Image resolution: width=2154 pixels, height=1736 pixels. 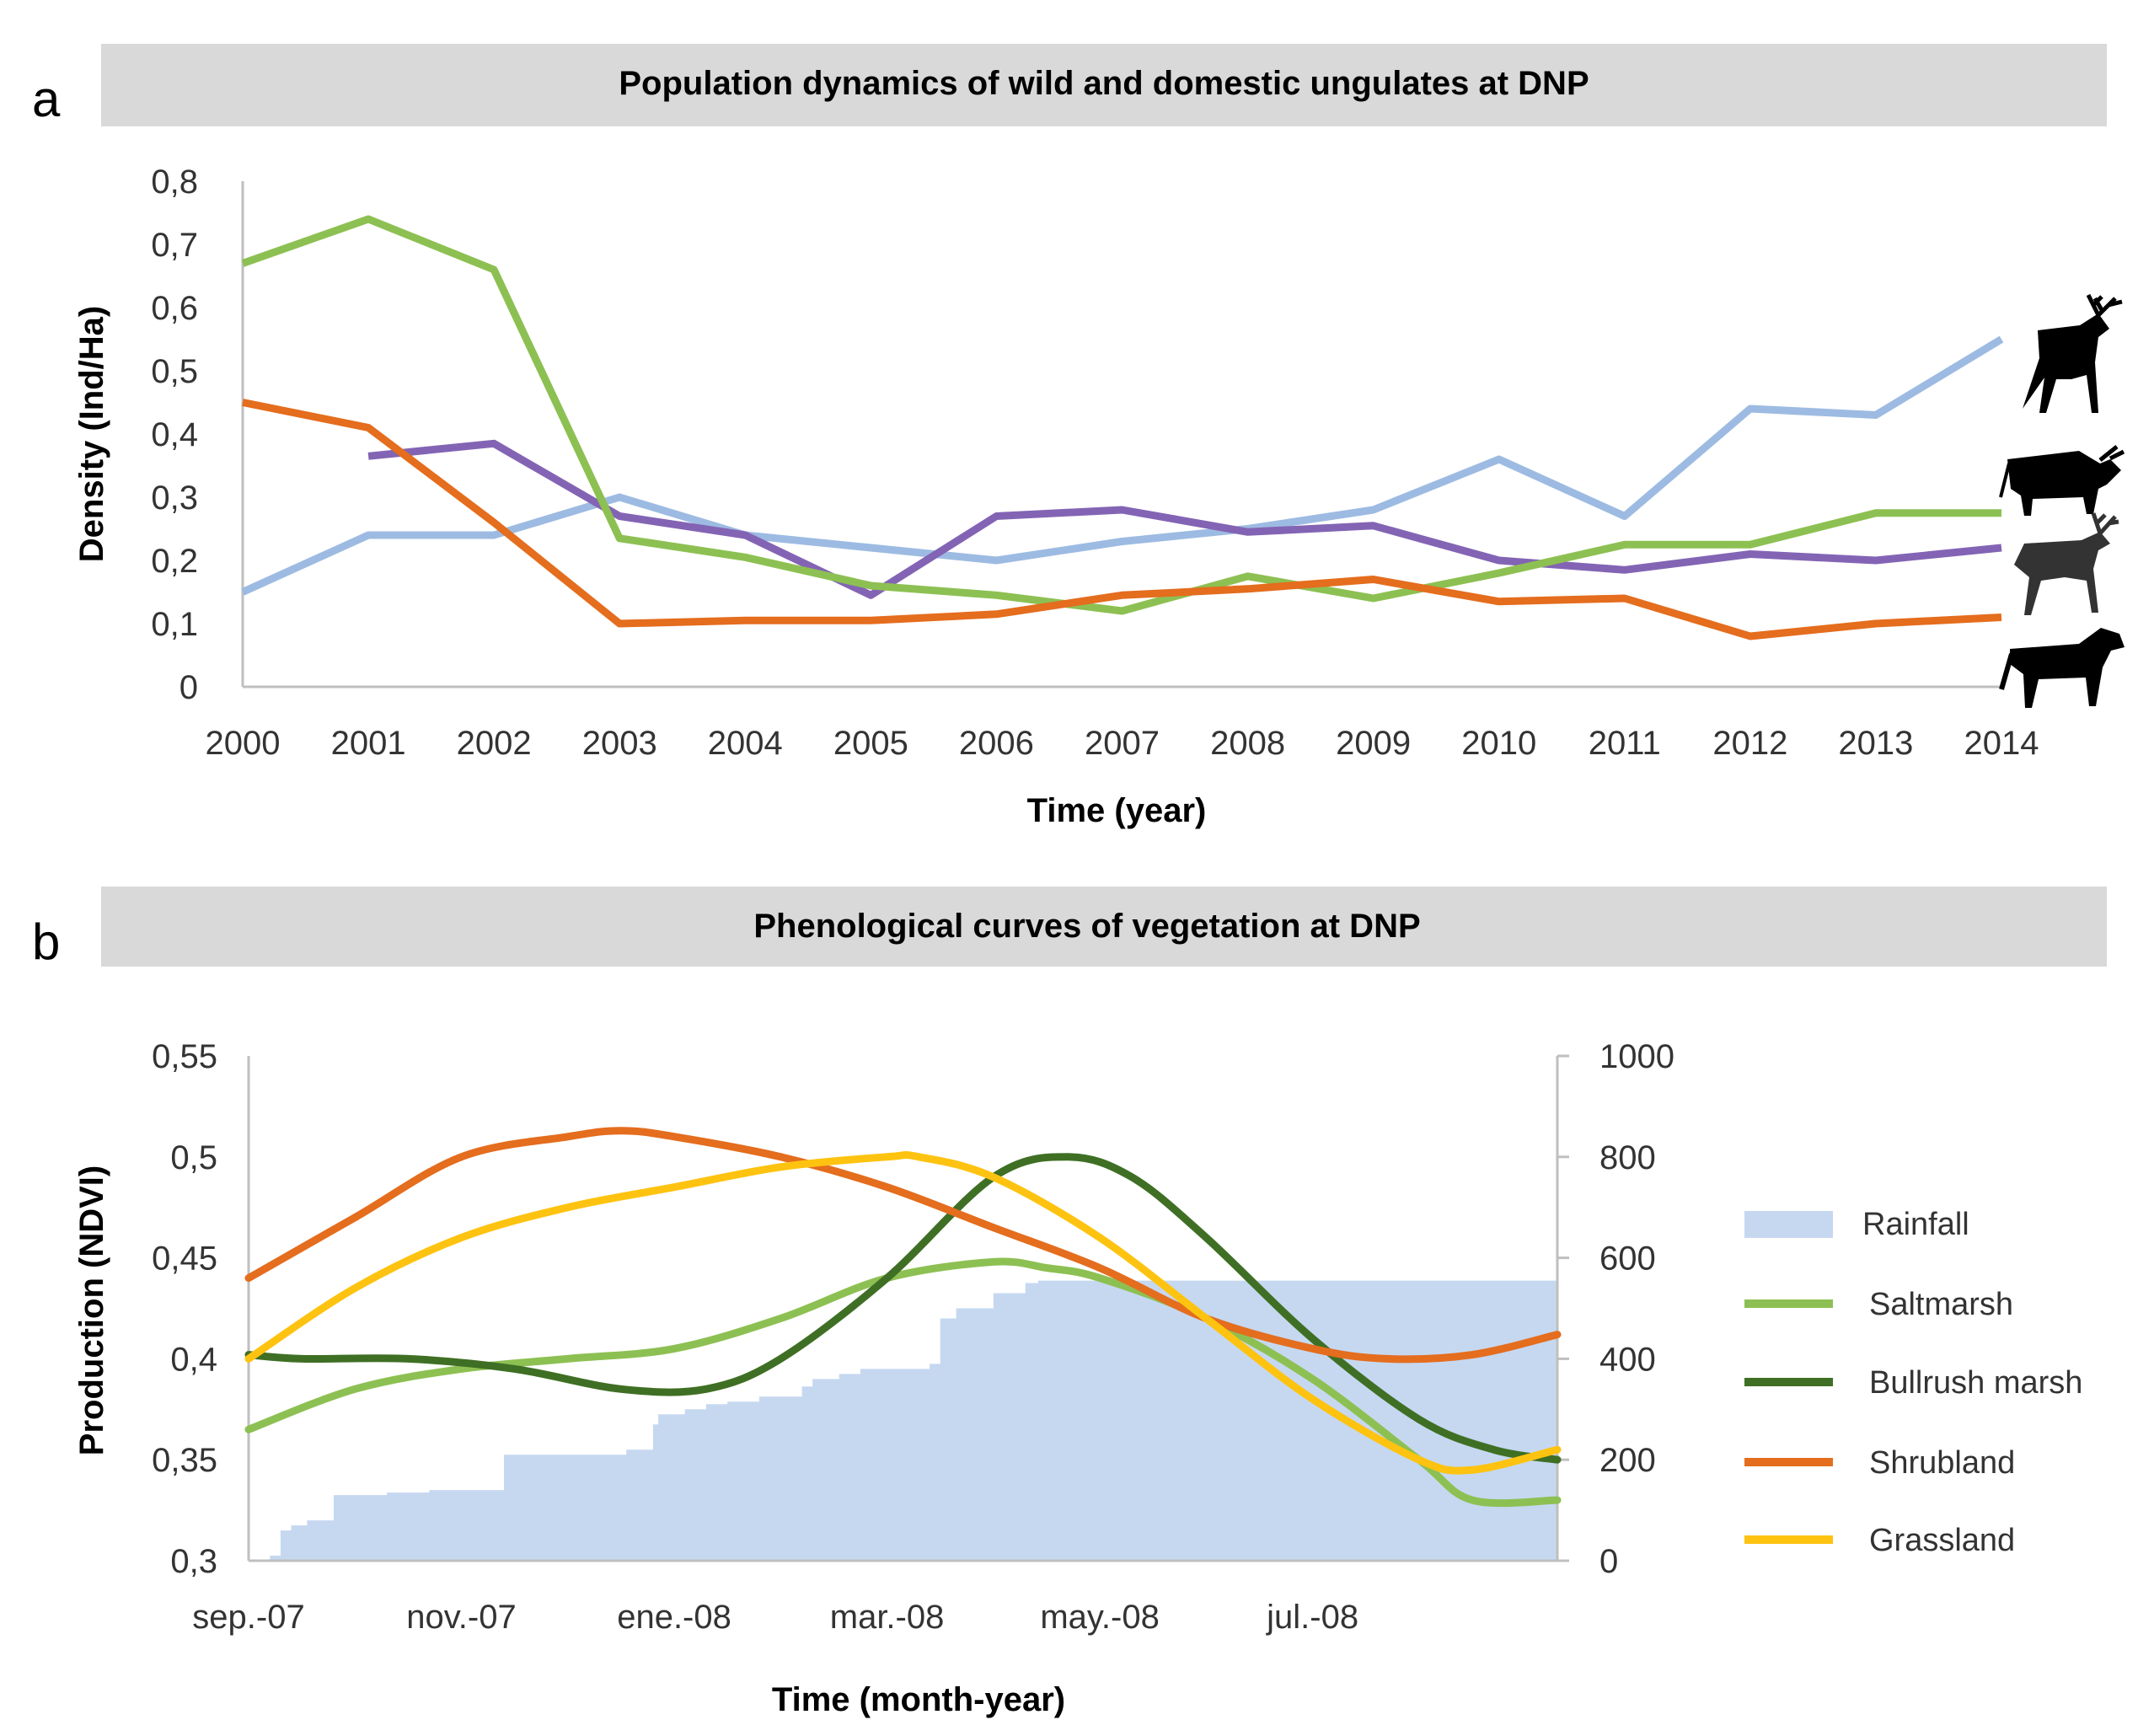 What do you see at coordinates (619, 743) in the screenshot?
I see `x-tick-label: 2003` at bounding box center [619, 743].